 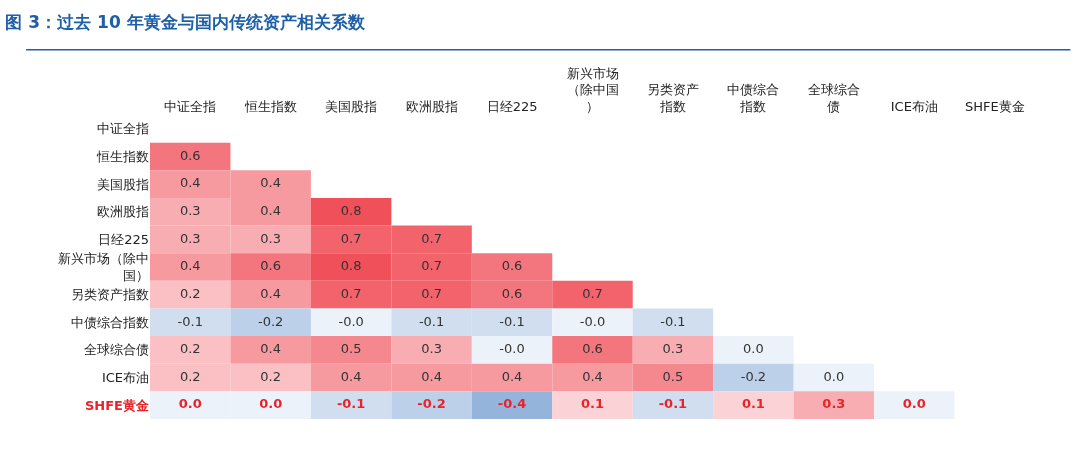 I want to click on x-tick-label: 新兴市场（除中国）, so click(x=592, y=90).